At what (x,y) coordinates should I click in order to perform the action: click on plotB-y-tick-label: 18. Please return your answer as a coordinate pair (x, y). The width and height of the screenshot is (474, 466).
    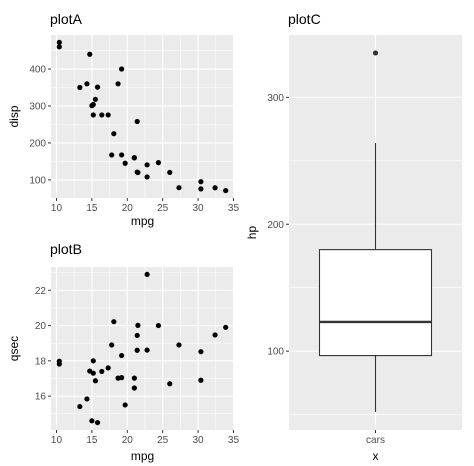
    Looking at the image, I should click on (41, 361).